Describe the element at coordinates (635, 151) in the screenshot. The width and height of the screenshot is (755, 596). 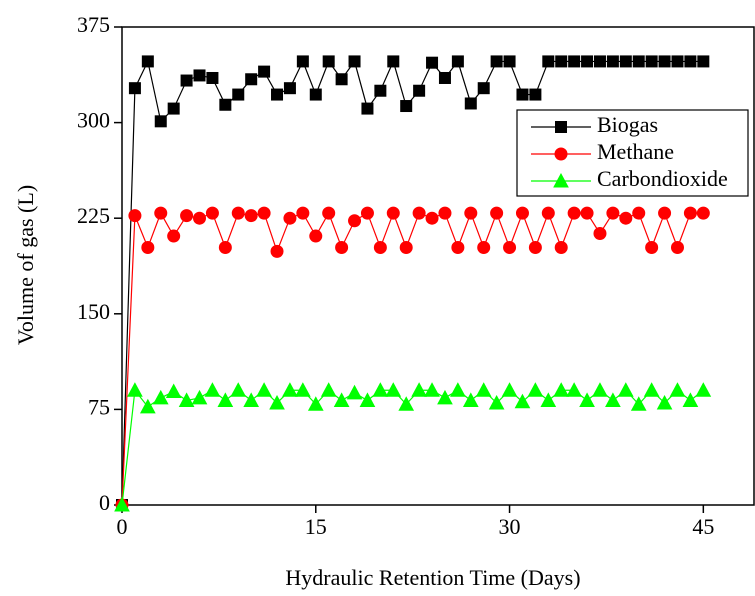
I see `legend-label: Methane` at that location.